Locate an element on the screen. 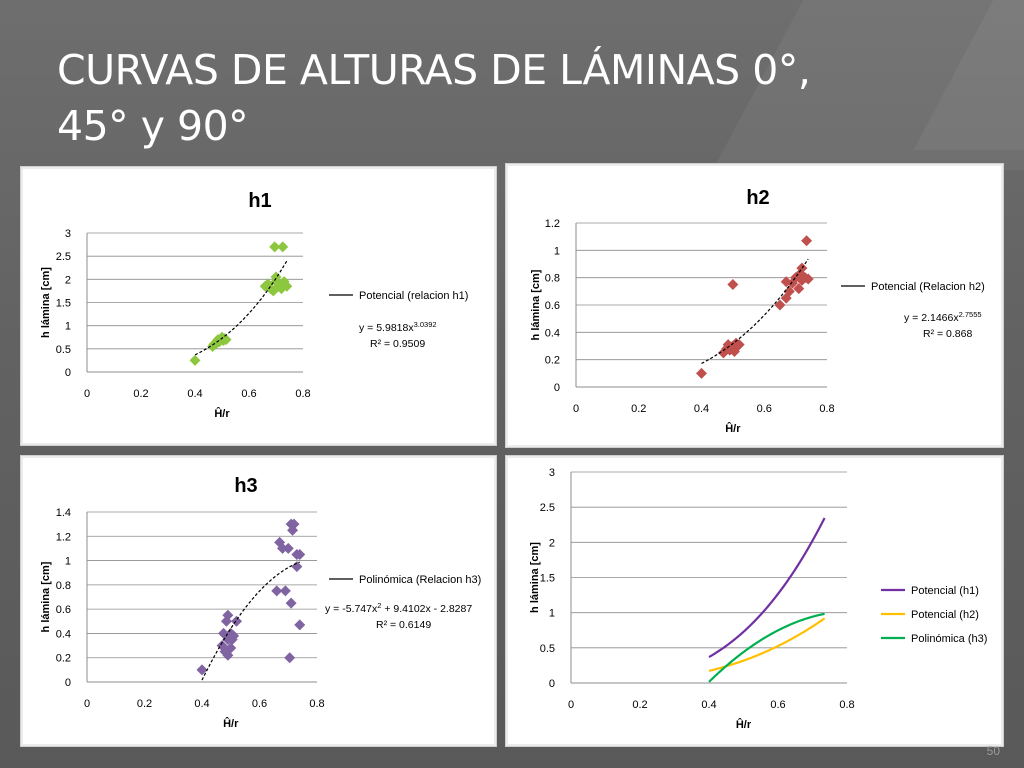 Image resolution: width=1024 pixels, height=768 pixels. r-squared-label: R² = 0.868 is located at coordinates (947, 334).